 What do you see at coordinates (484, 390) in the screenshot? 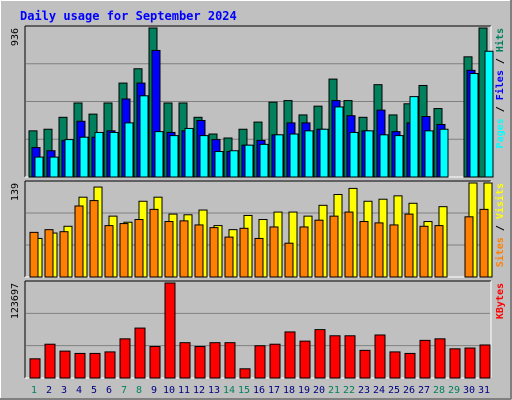
I see `day-label: 31` at bounding box center [484, 390].